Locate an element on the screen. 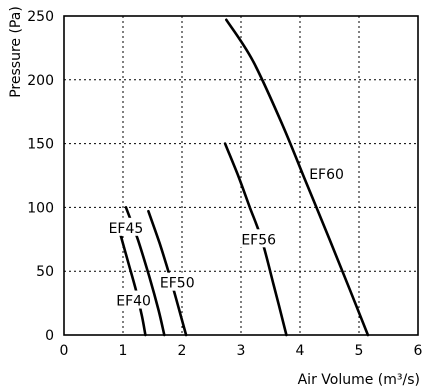 Image resolution: width=427 pixels, height=390 pixels. curve-label-ef56: EF56 is located at coordinates (258, 240).